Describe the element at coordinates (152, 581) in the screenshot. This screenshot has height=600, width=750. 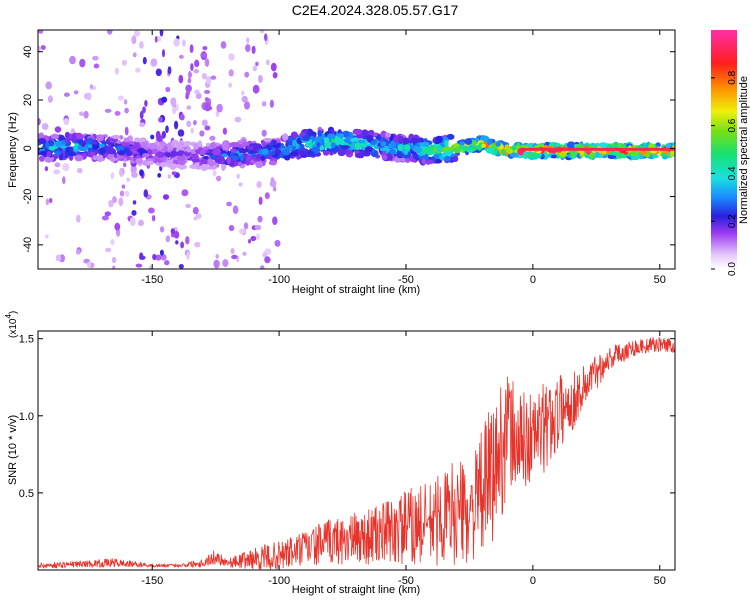
I see `x-tick-label: -150` at that location.